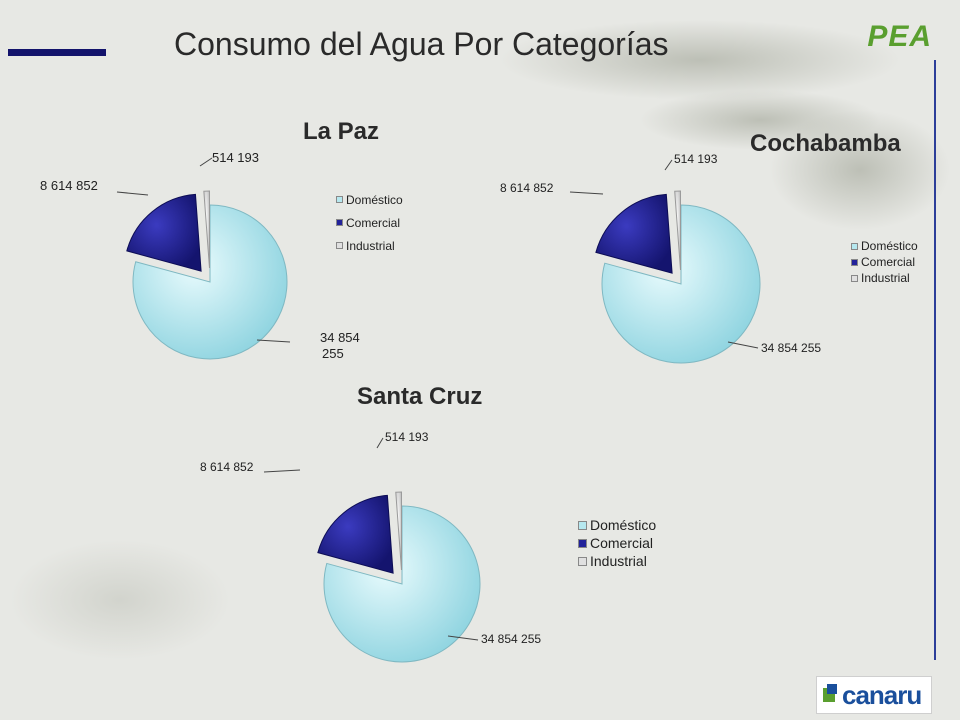  What do you see at coordinates (825, 143) in the screenshot?
I see `chart-title-cochabamba: Cochabamba` at bounding box center [825, 143].